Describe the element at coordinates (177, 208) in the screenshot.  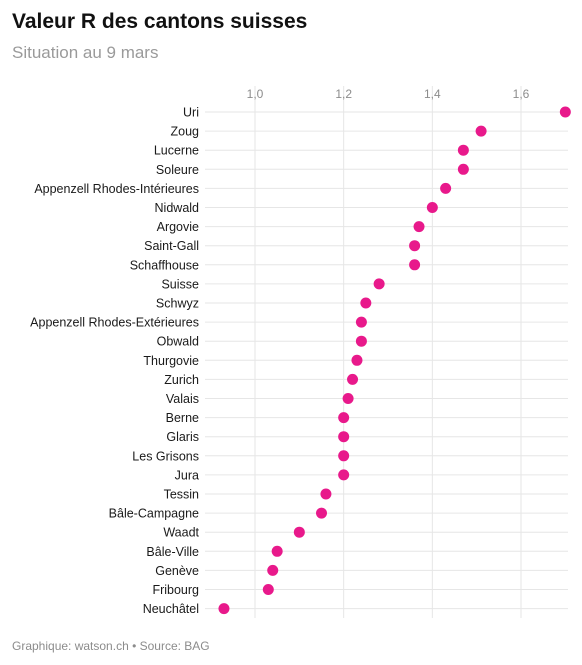
I see `category-label: Nidwald` at that location.